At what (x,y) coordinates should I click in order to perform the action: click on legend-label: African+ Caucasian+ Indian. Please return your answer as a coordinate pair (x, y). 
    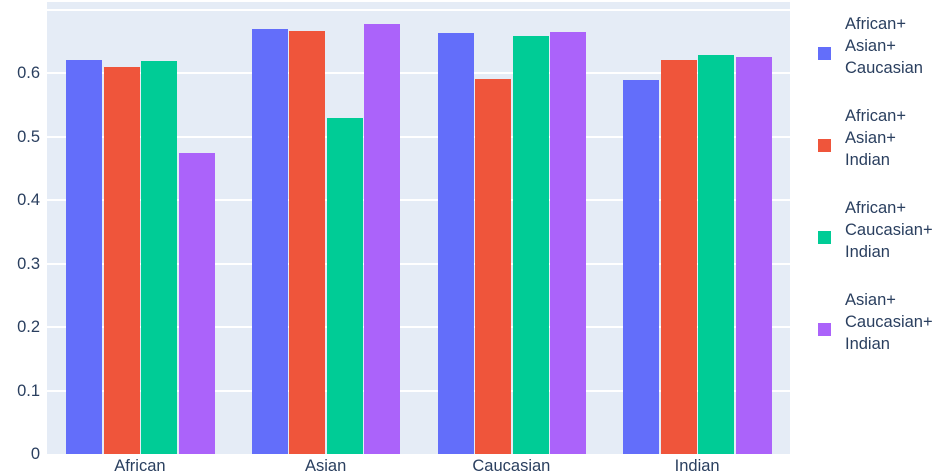
    Looking at the image, I should click on (889, 230).